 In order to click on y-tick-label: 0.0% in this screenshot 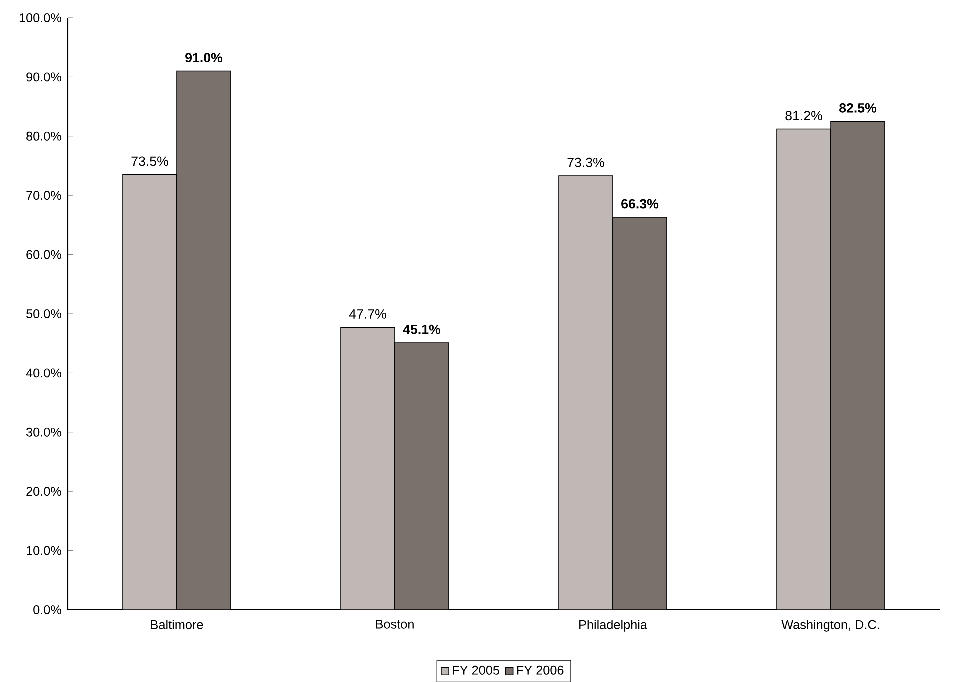, I will do `click(48, 609)`.